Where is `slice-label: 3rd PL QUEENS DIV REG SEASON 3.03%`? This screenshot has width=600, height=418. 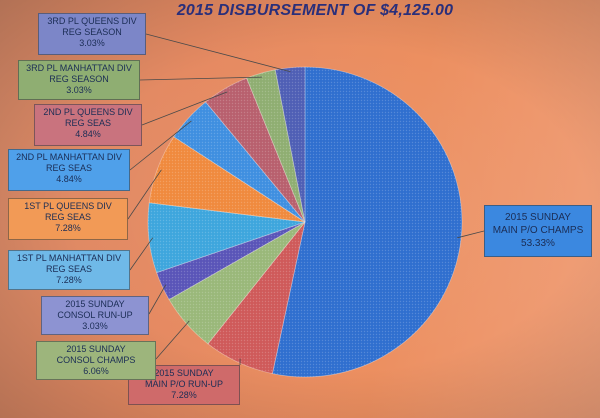 slice-label: 3rd PL QUEENS DIV REG SEASON 3.03% is located at coordinates (92, 34).